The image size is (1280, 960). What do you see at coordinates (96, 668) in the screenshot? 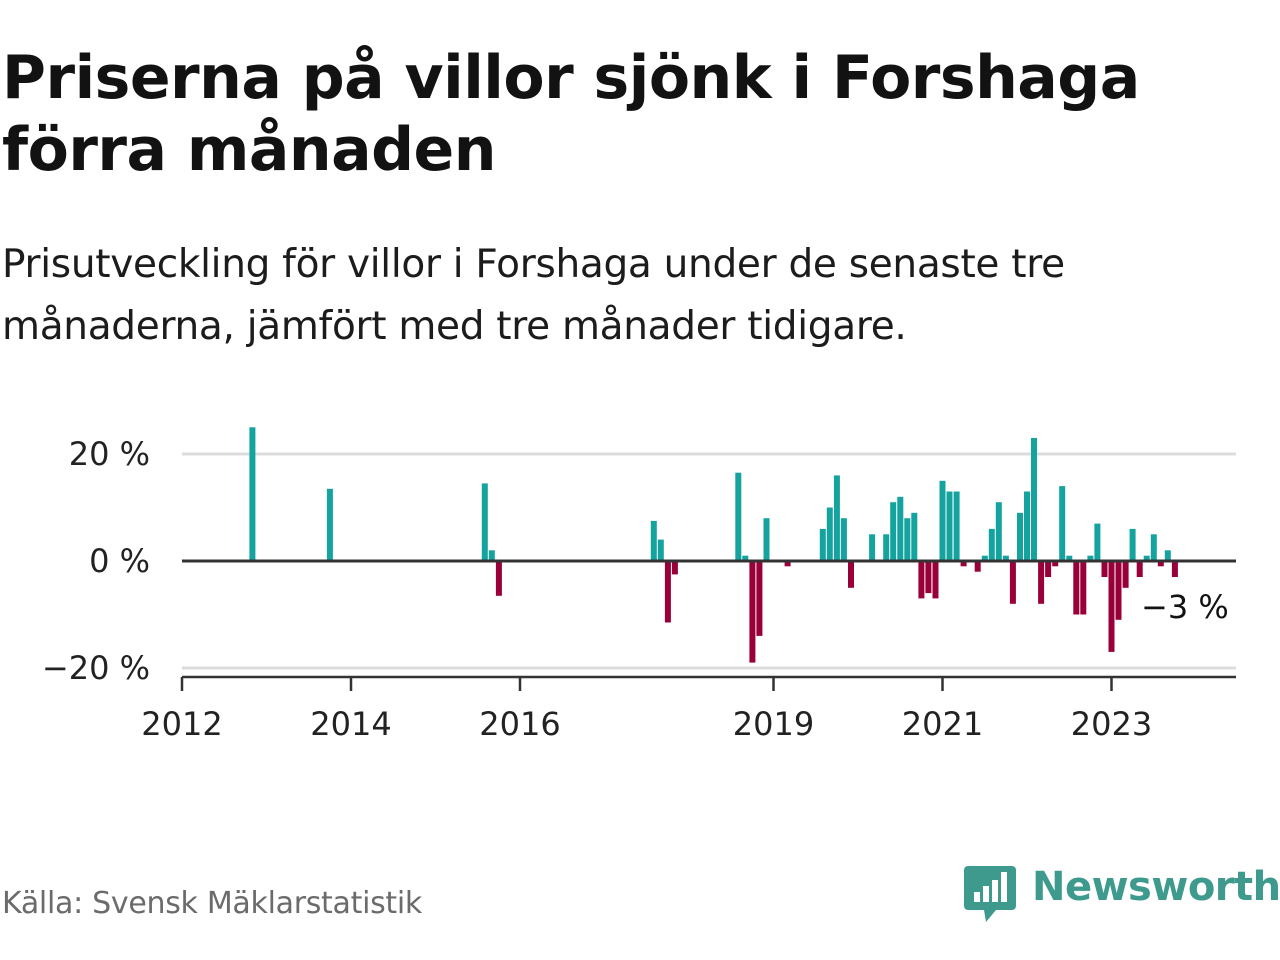
I see `y-tick-label: −20 %` at bounding box center [96, 668].